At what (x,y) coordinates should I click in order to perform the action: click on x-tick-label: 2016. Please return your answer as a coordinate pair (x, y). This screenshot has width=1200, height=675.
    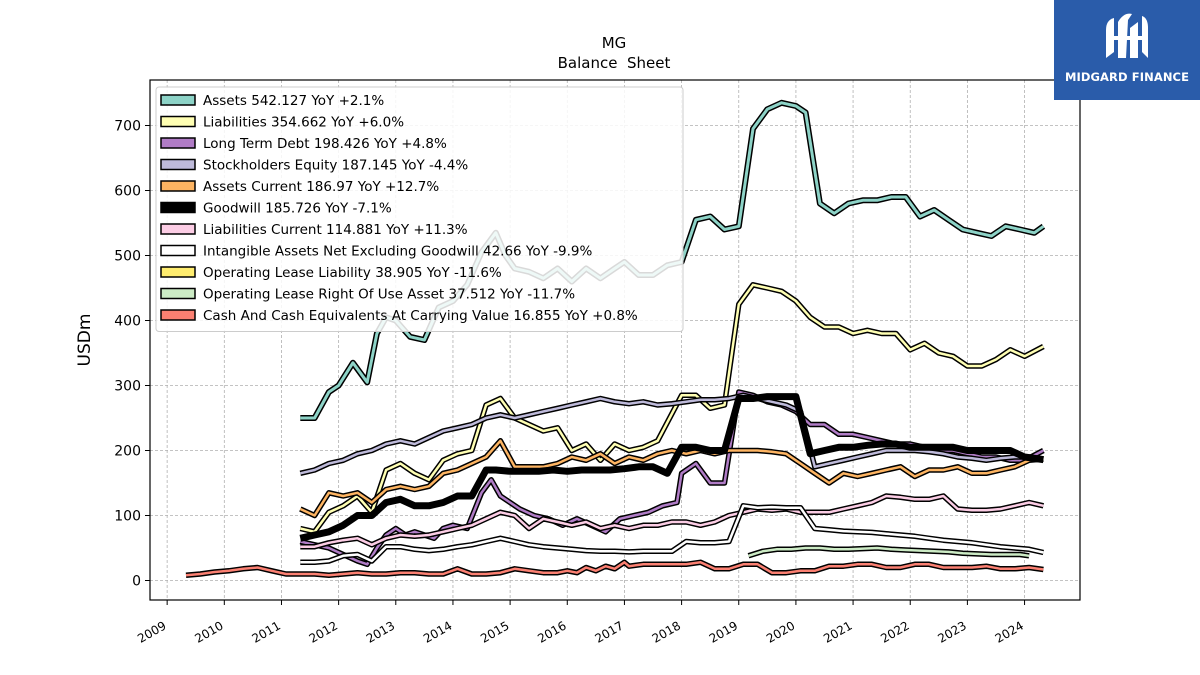
    Looking at the image, I should click on (551, 631).